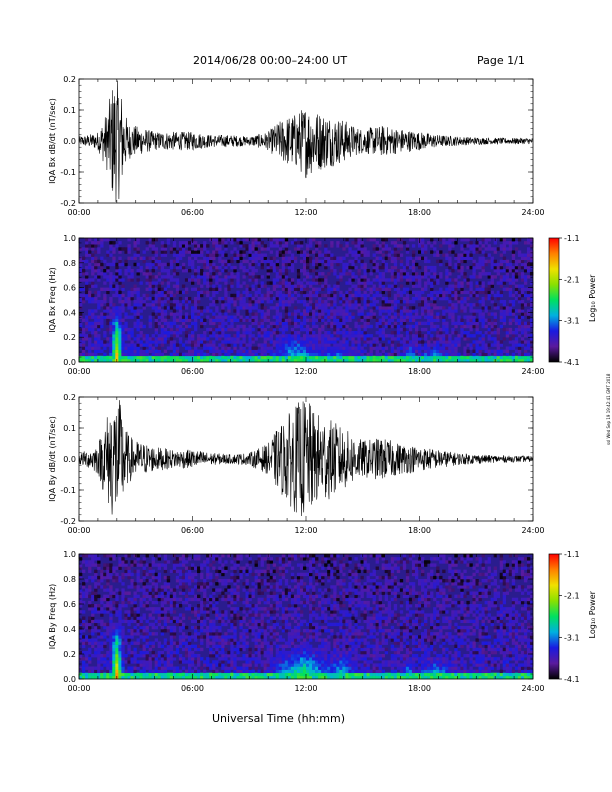 The height and width of the screenshot is (792, 612). What do you see at coordinates (554, 300) in the screenshot?
I see `bx-spectrogram-colorbar` at bounding box center [554, 300].